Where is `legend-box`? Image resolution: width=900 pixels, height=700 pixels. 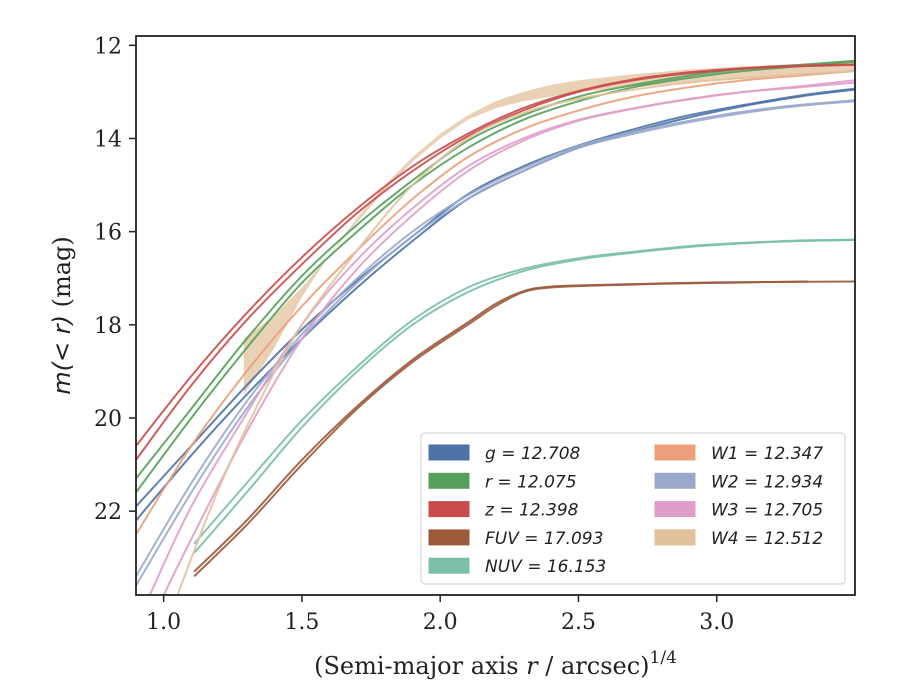 legend-box is located at coordinates (633, 508).